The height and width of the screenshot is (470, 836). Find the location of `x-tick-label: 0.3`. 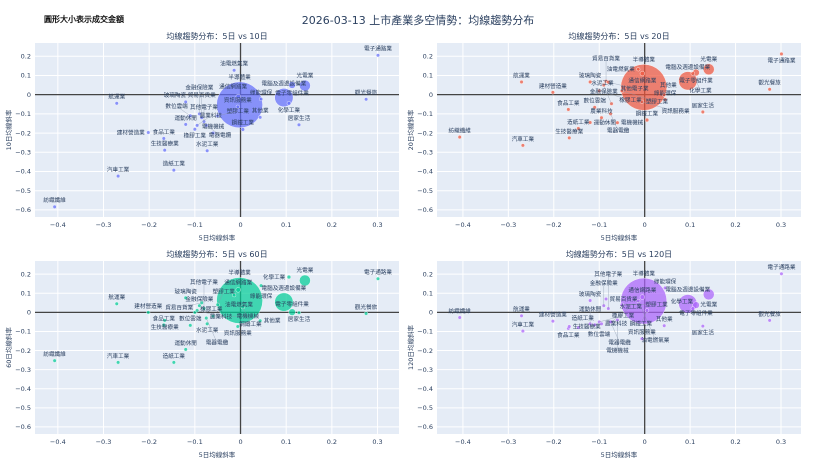

x-tick-label: 0.3 is located at coordinates (377, 225).